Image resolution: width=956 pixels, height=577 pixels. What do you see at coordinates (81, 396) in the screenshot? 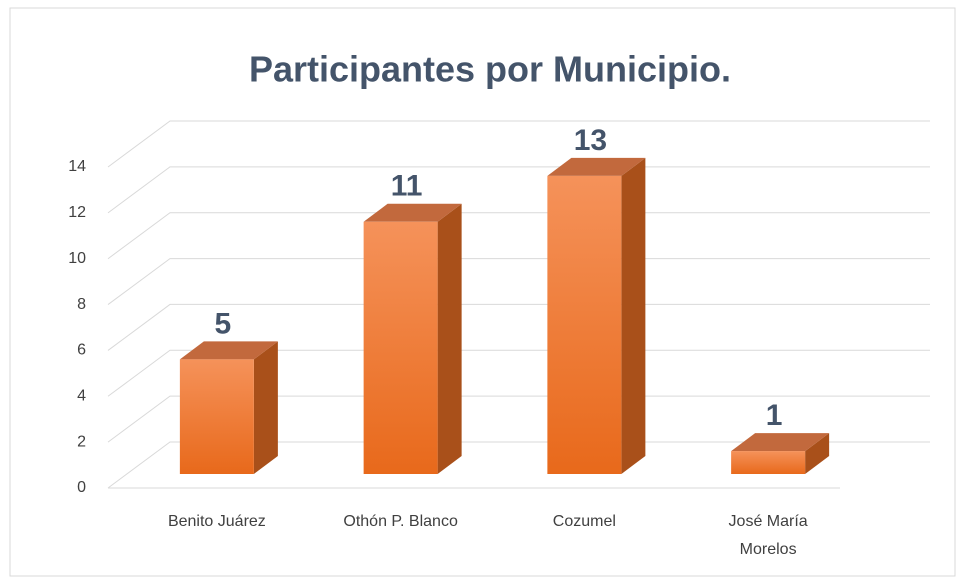
I see `y-tick-label: 4` at bounding box center [81, 396].